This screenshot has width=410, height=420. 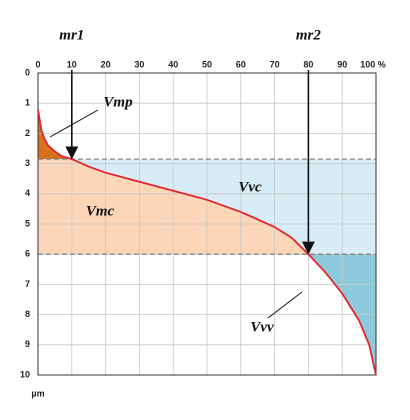 What do you see at coordinates (173, 64) in the screenshot?
I see `x-tick-label: 40` at bounding box center [173, 64].